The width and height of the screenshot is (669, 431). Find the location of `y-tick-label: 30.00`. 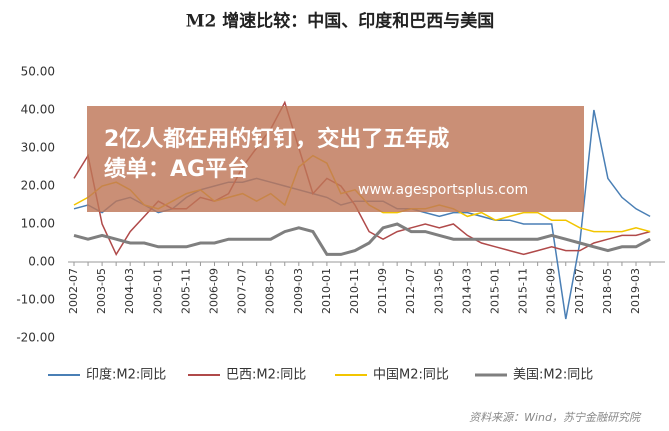

y-tick-label: 30.00 is located at coordinates (38, 148).